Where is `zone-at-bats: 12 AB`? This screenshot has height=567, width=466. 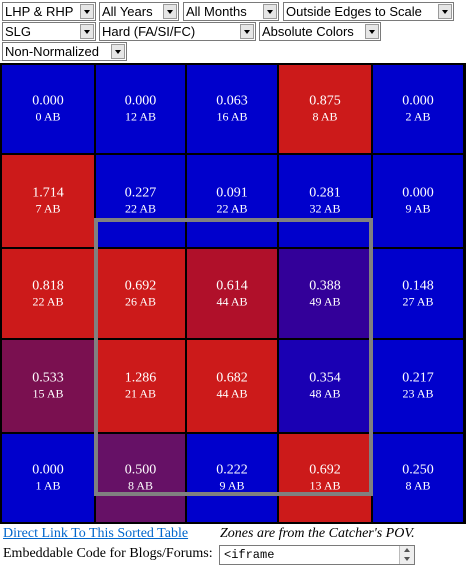
zone-at-bats: 12 AB is located at coordinates (140, 116).